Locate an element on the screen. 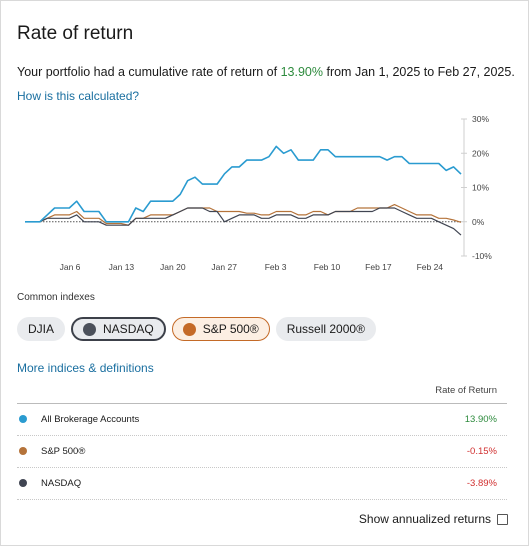 This screenshot has width=529, height=546. summary-suffix: from Jan 1, 2025 to Feb 27, 2025. is located at coordinates (419, 72).